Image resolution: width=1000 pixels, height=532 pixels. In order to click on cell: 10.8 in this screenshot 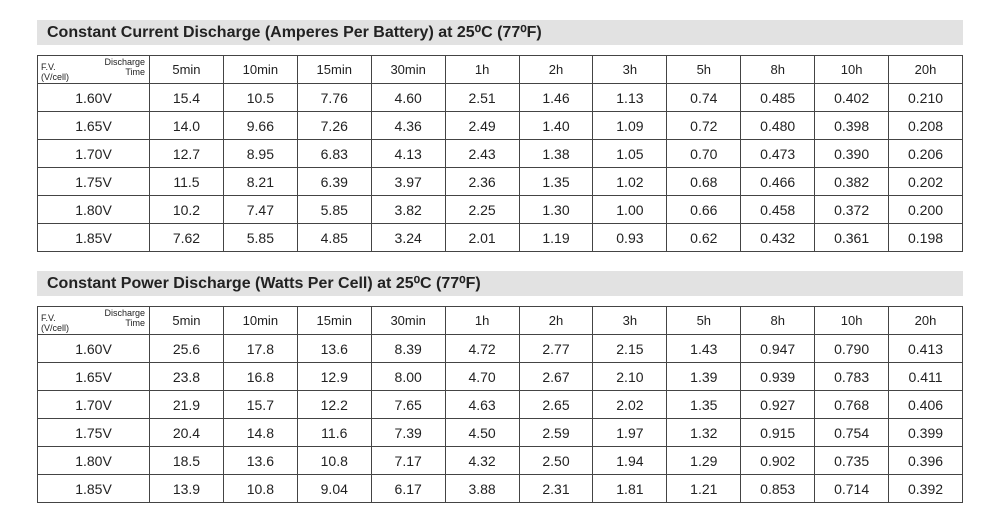, I will do `click(260, 488)`.